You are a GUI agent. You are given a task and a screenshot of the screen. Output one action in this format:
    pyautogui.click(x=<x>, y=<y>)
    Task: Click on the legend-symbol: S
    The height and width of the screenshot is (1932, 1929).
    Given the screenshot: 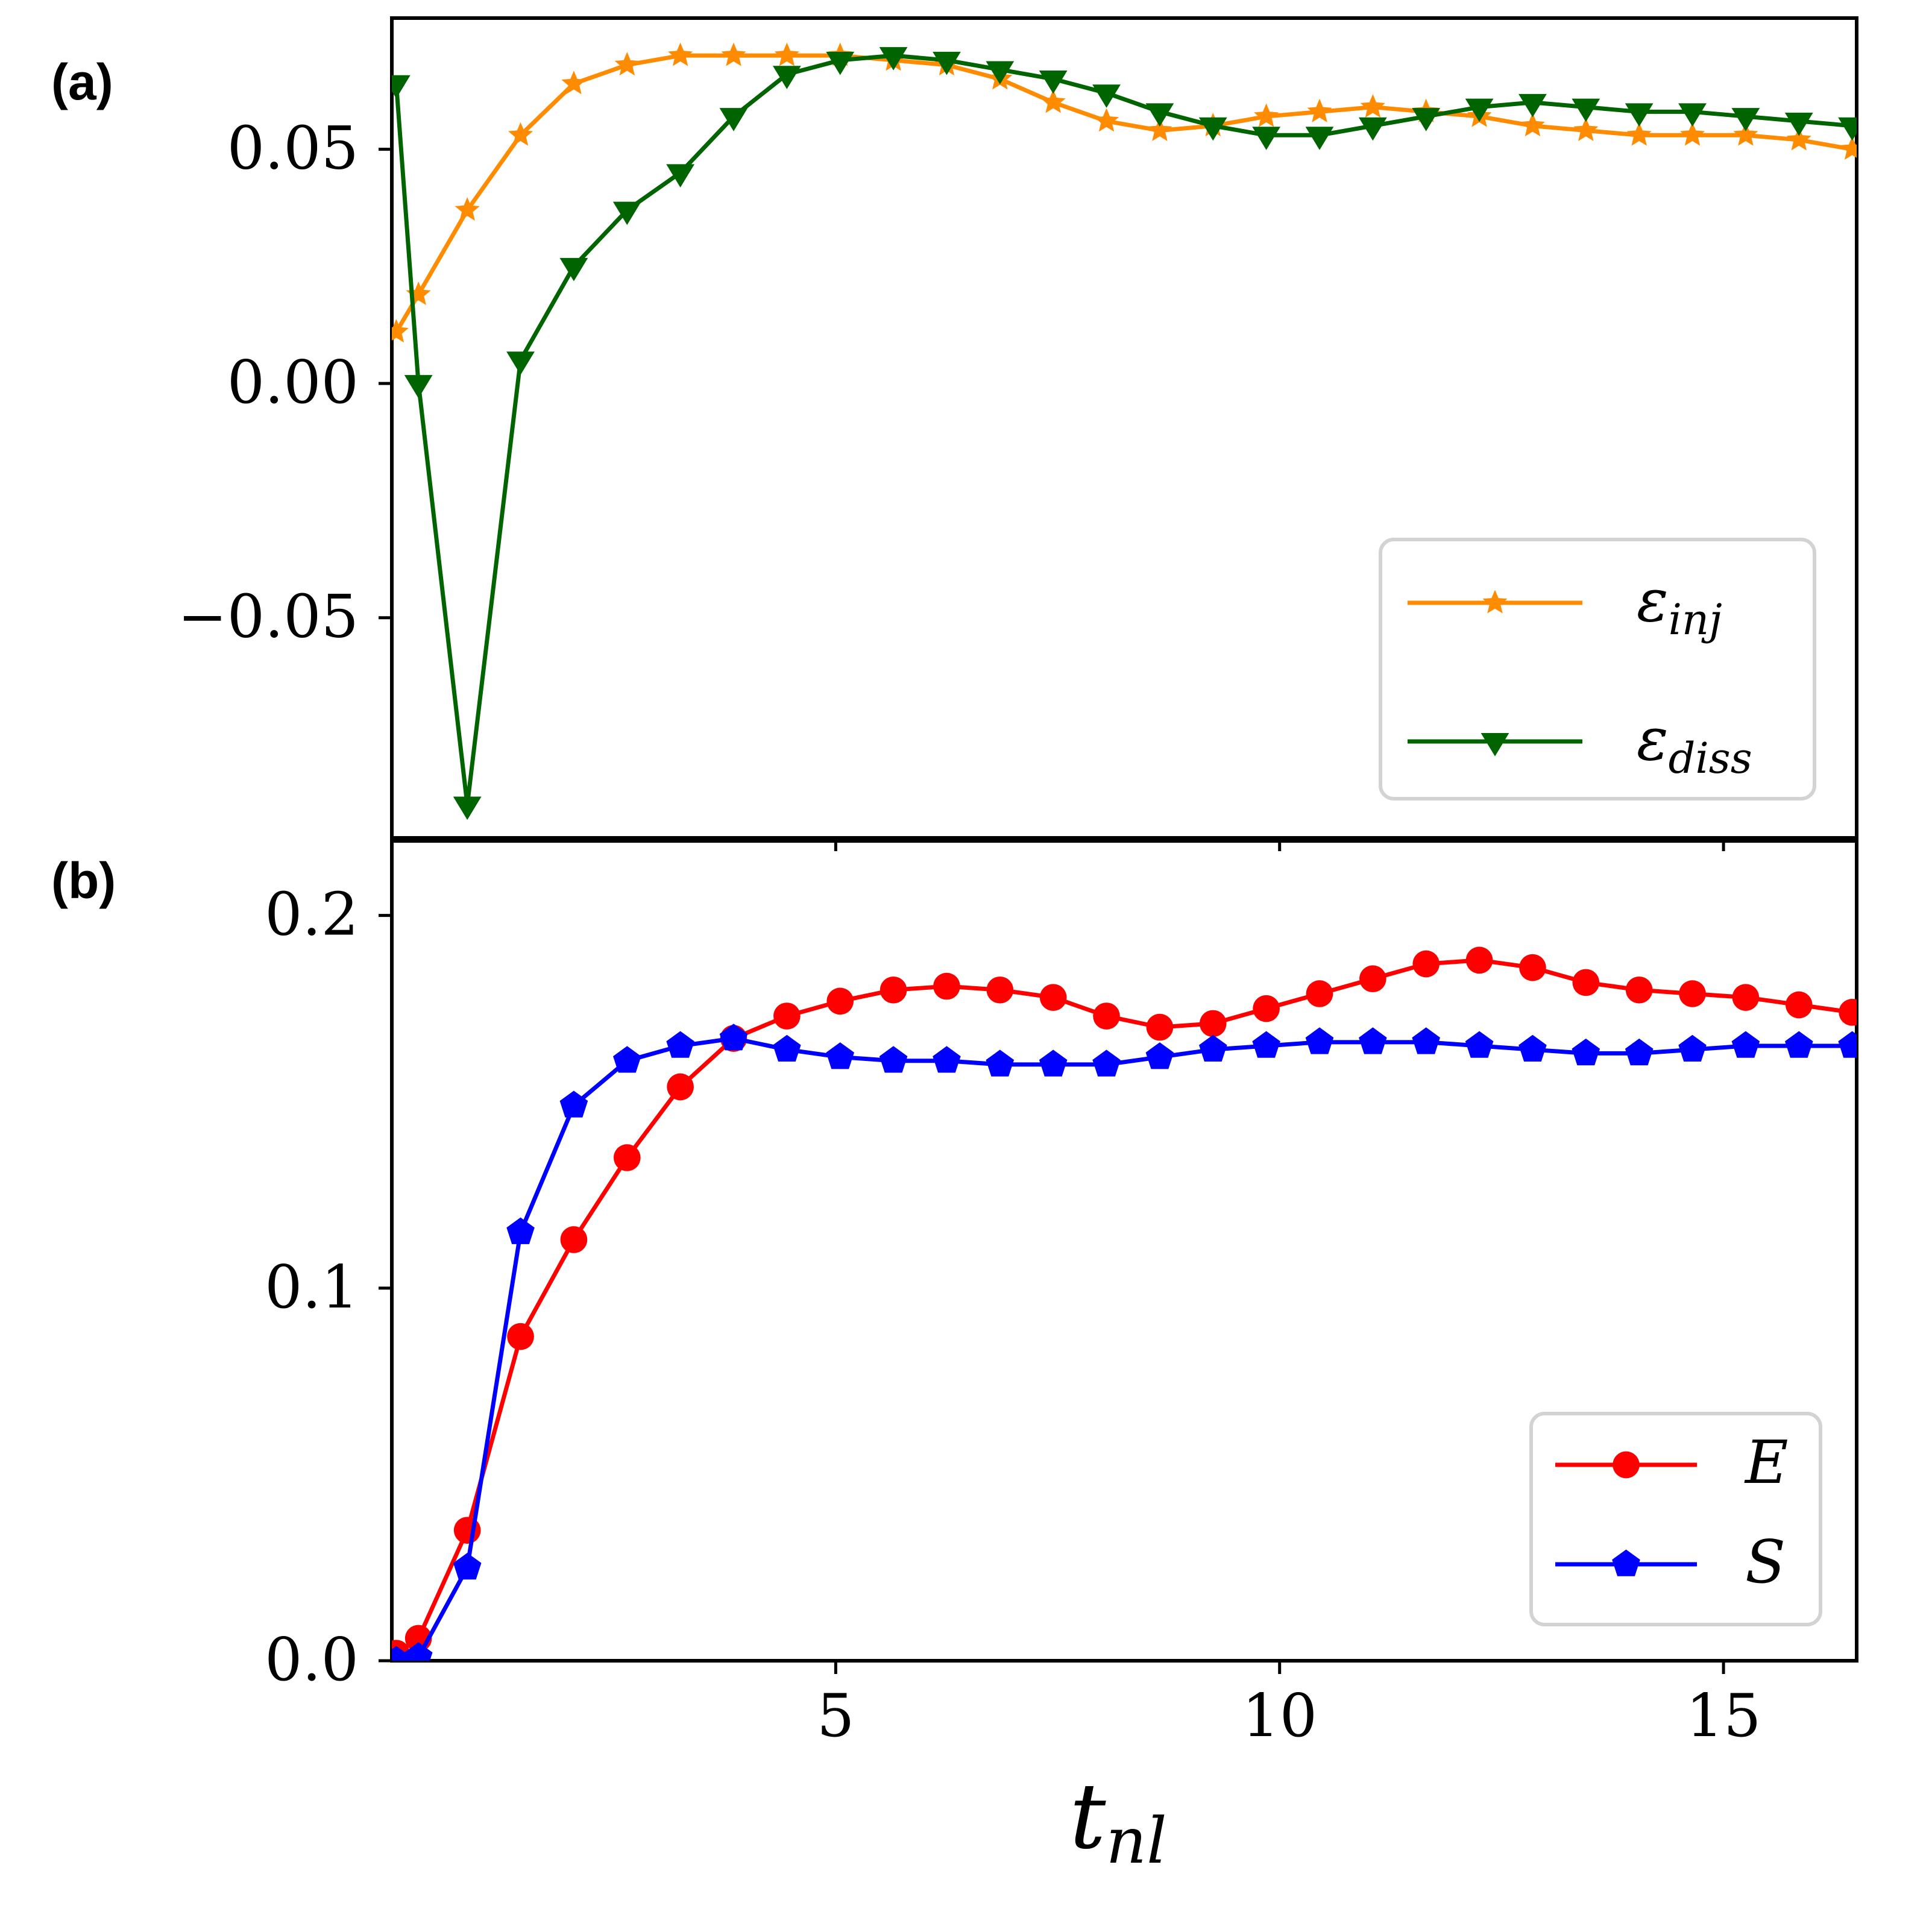 What is the action you would take?
    pyautogui.click(x=1765, y=1562)
    